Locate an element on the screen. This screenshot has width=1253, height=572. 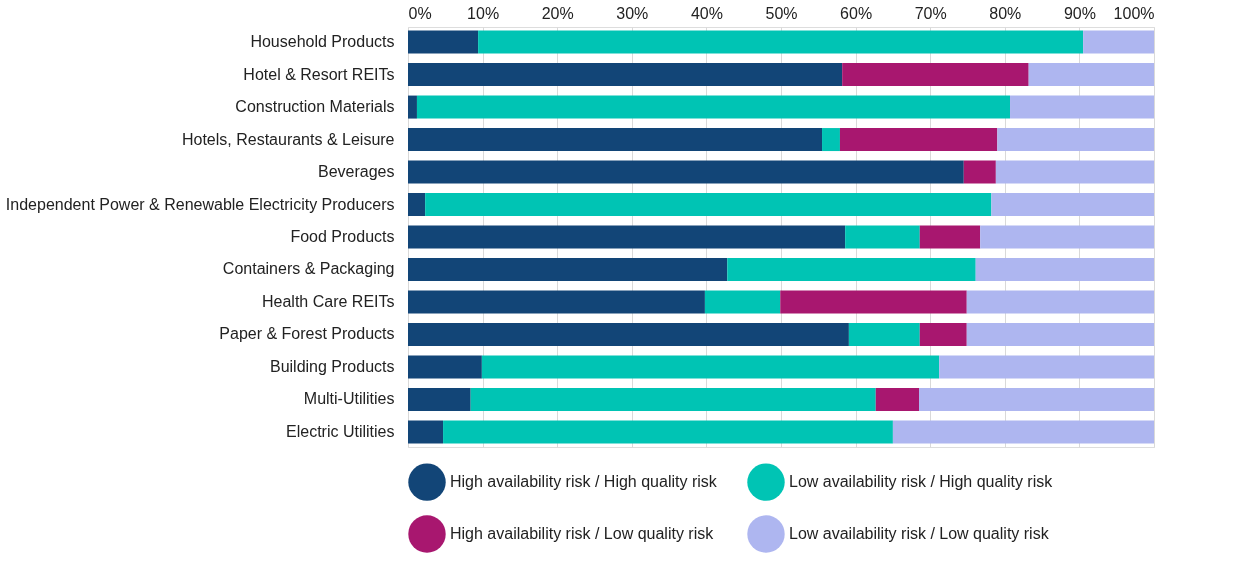
x-tick-label: 20% is located at coordinates (557, 13).